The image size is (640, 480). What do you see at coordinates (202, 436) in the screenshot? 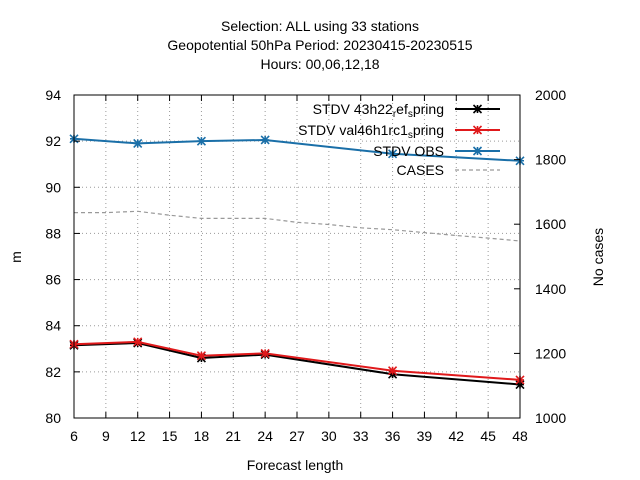
I see `x-tick-label: 18` at bounding box center [202, 436].